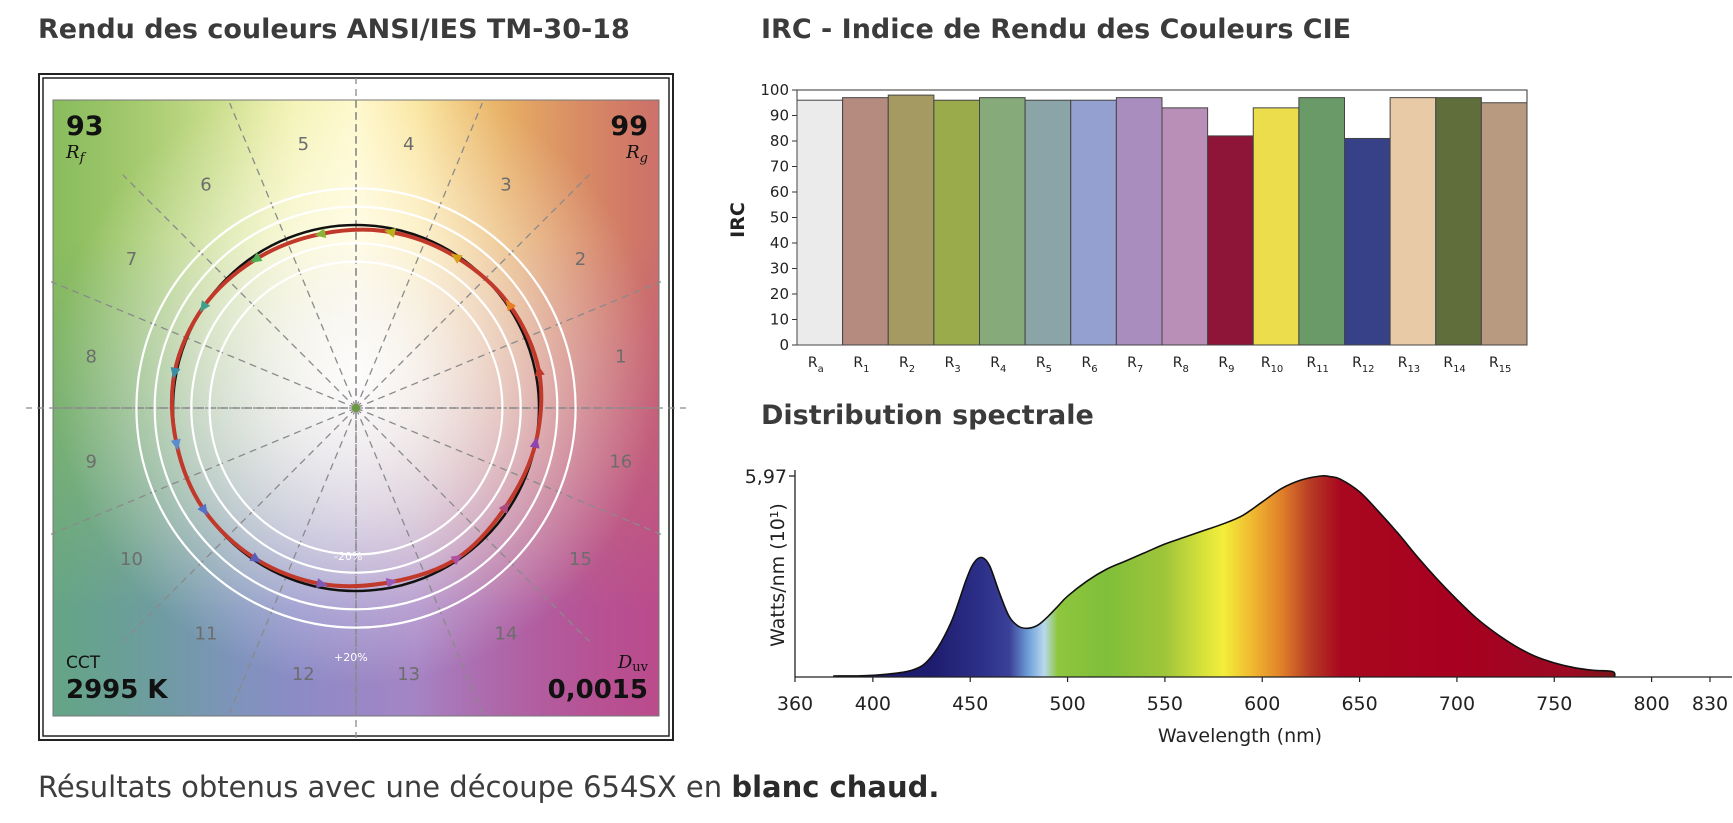 The height and width of the screenshot is (823, 1733). What do you see at coordinates (779, 167) in the screenshot?
I see `cri-ytick-label: 70` at bounding box center [779, 167].